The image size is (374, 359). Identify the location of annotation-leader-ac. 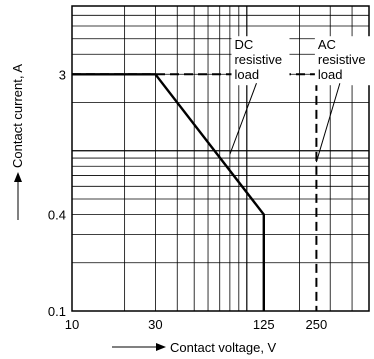
(328, 123).